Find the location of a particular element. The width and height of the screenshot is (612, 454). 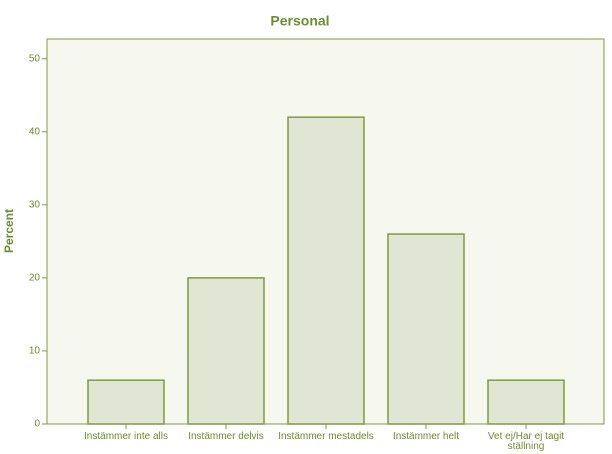

x-tick-label: Instämmer delvis is located at coordinates (226, 436).